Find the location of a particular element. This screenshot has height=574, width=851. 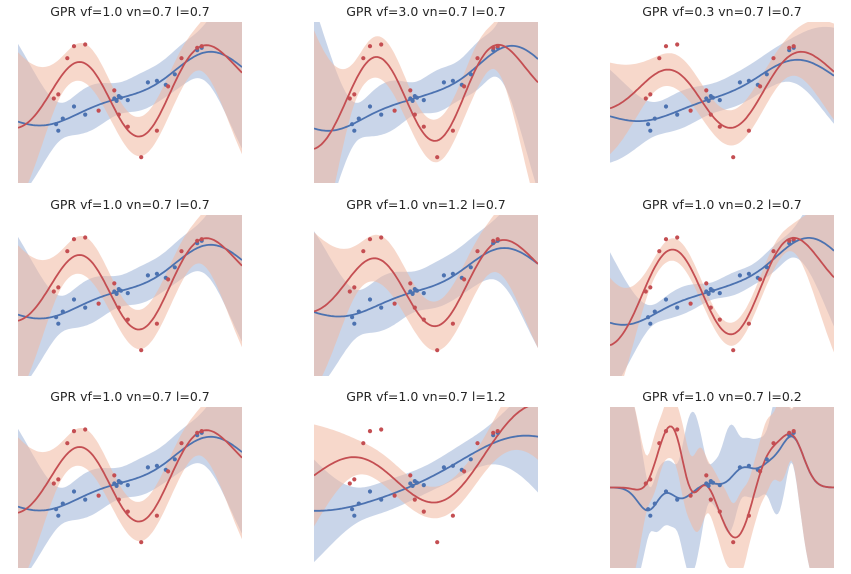

subplot-4: GPR vf=1.0 vn=0.7 l=0.7 is located at coordinates (130, 286).